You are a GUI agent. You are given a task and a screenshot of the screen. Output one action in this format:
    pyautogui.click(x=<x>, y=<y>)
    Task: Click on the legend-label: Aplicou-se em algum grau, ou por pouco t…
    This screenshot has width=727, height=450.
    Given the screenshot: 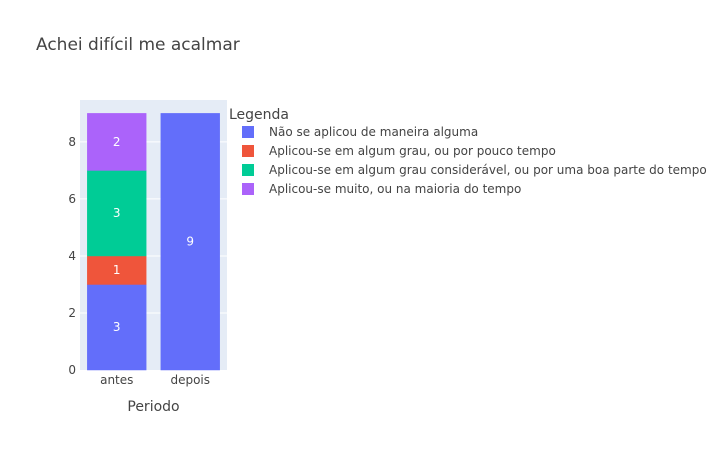 What is the action you would take?
    pyautogui.click(x=412, y=151)
    